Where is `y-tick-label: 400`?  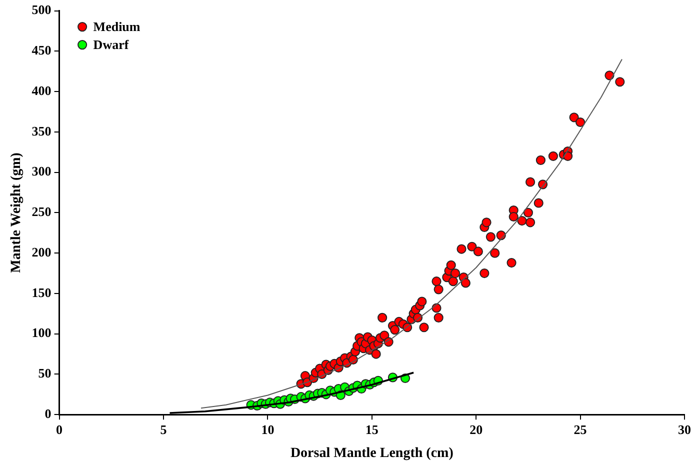
y-tick-label: 400 is located at coordinates (42, 90).